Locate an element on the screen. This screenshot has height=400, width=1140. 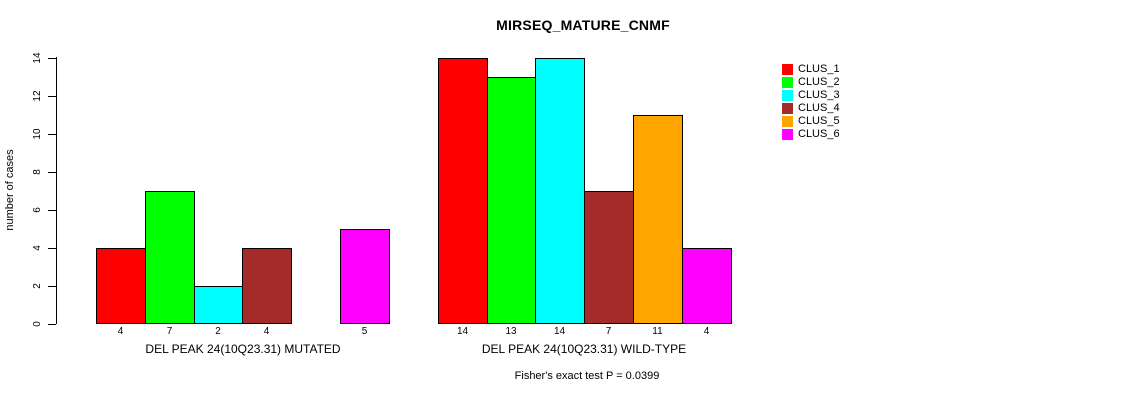
y-tick-label: 2 is located at coordinates (37, 286).